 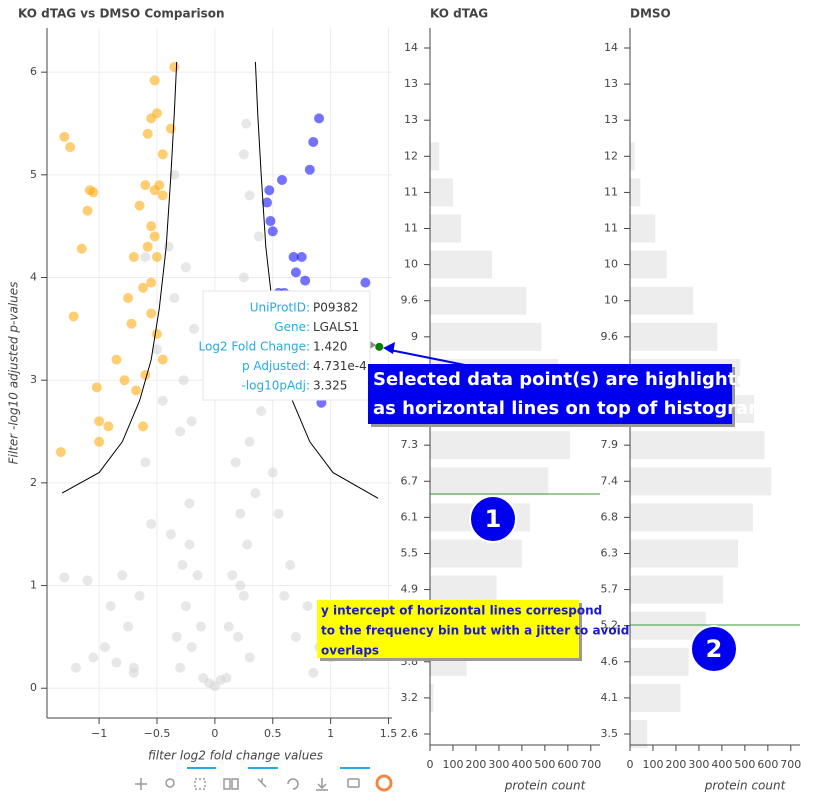 I want to click on badge, so click(x=493, y=519).